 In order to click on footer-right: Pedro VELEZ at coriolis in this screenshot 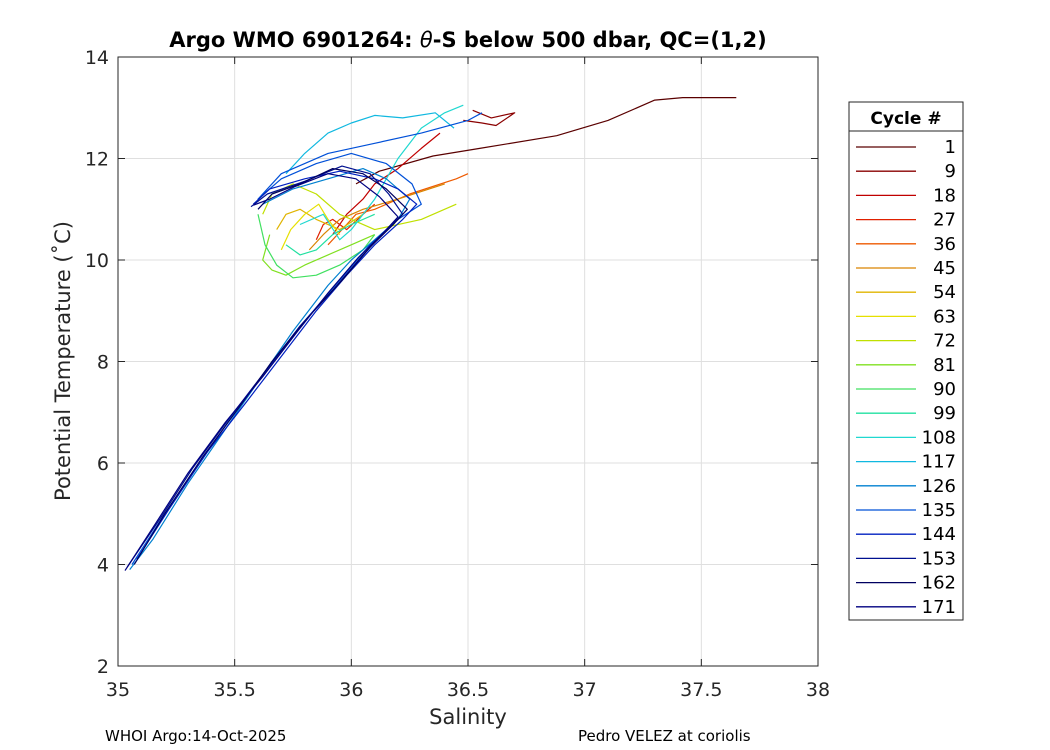, I will do `click(664, 736)`.